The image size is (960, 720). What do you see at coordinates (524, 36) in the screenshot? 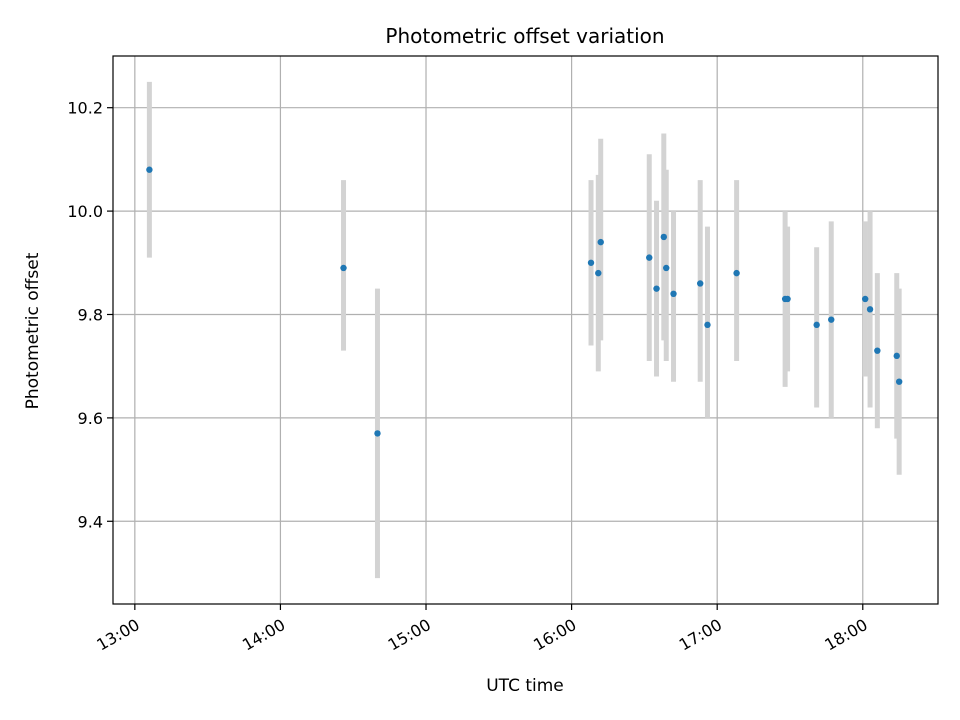
I see `chart-title: Photometric offset variation` at bounding box center [524, 36].